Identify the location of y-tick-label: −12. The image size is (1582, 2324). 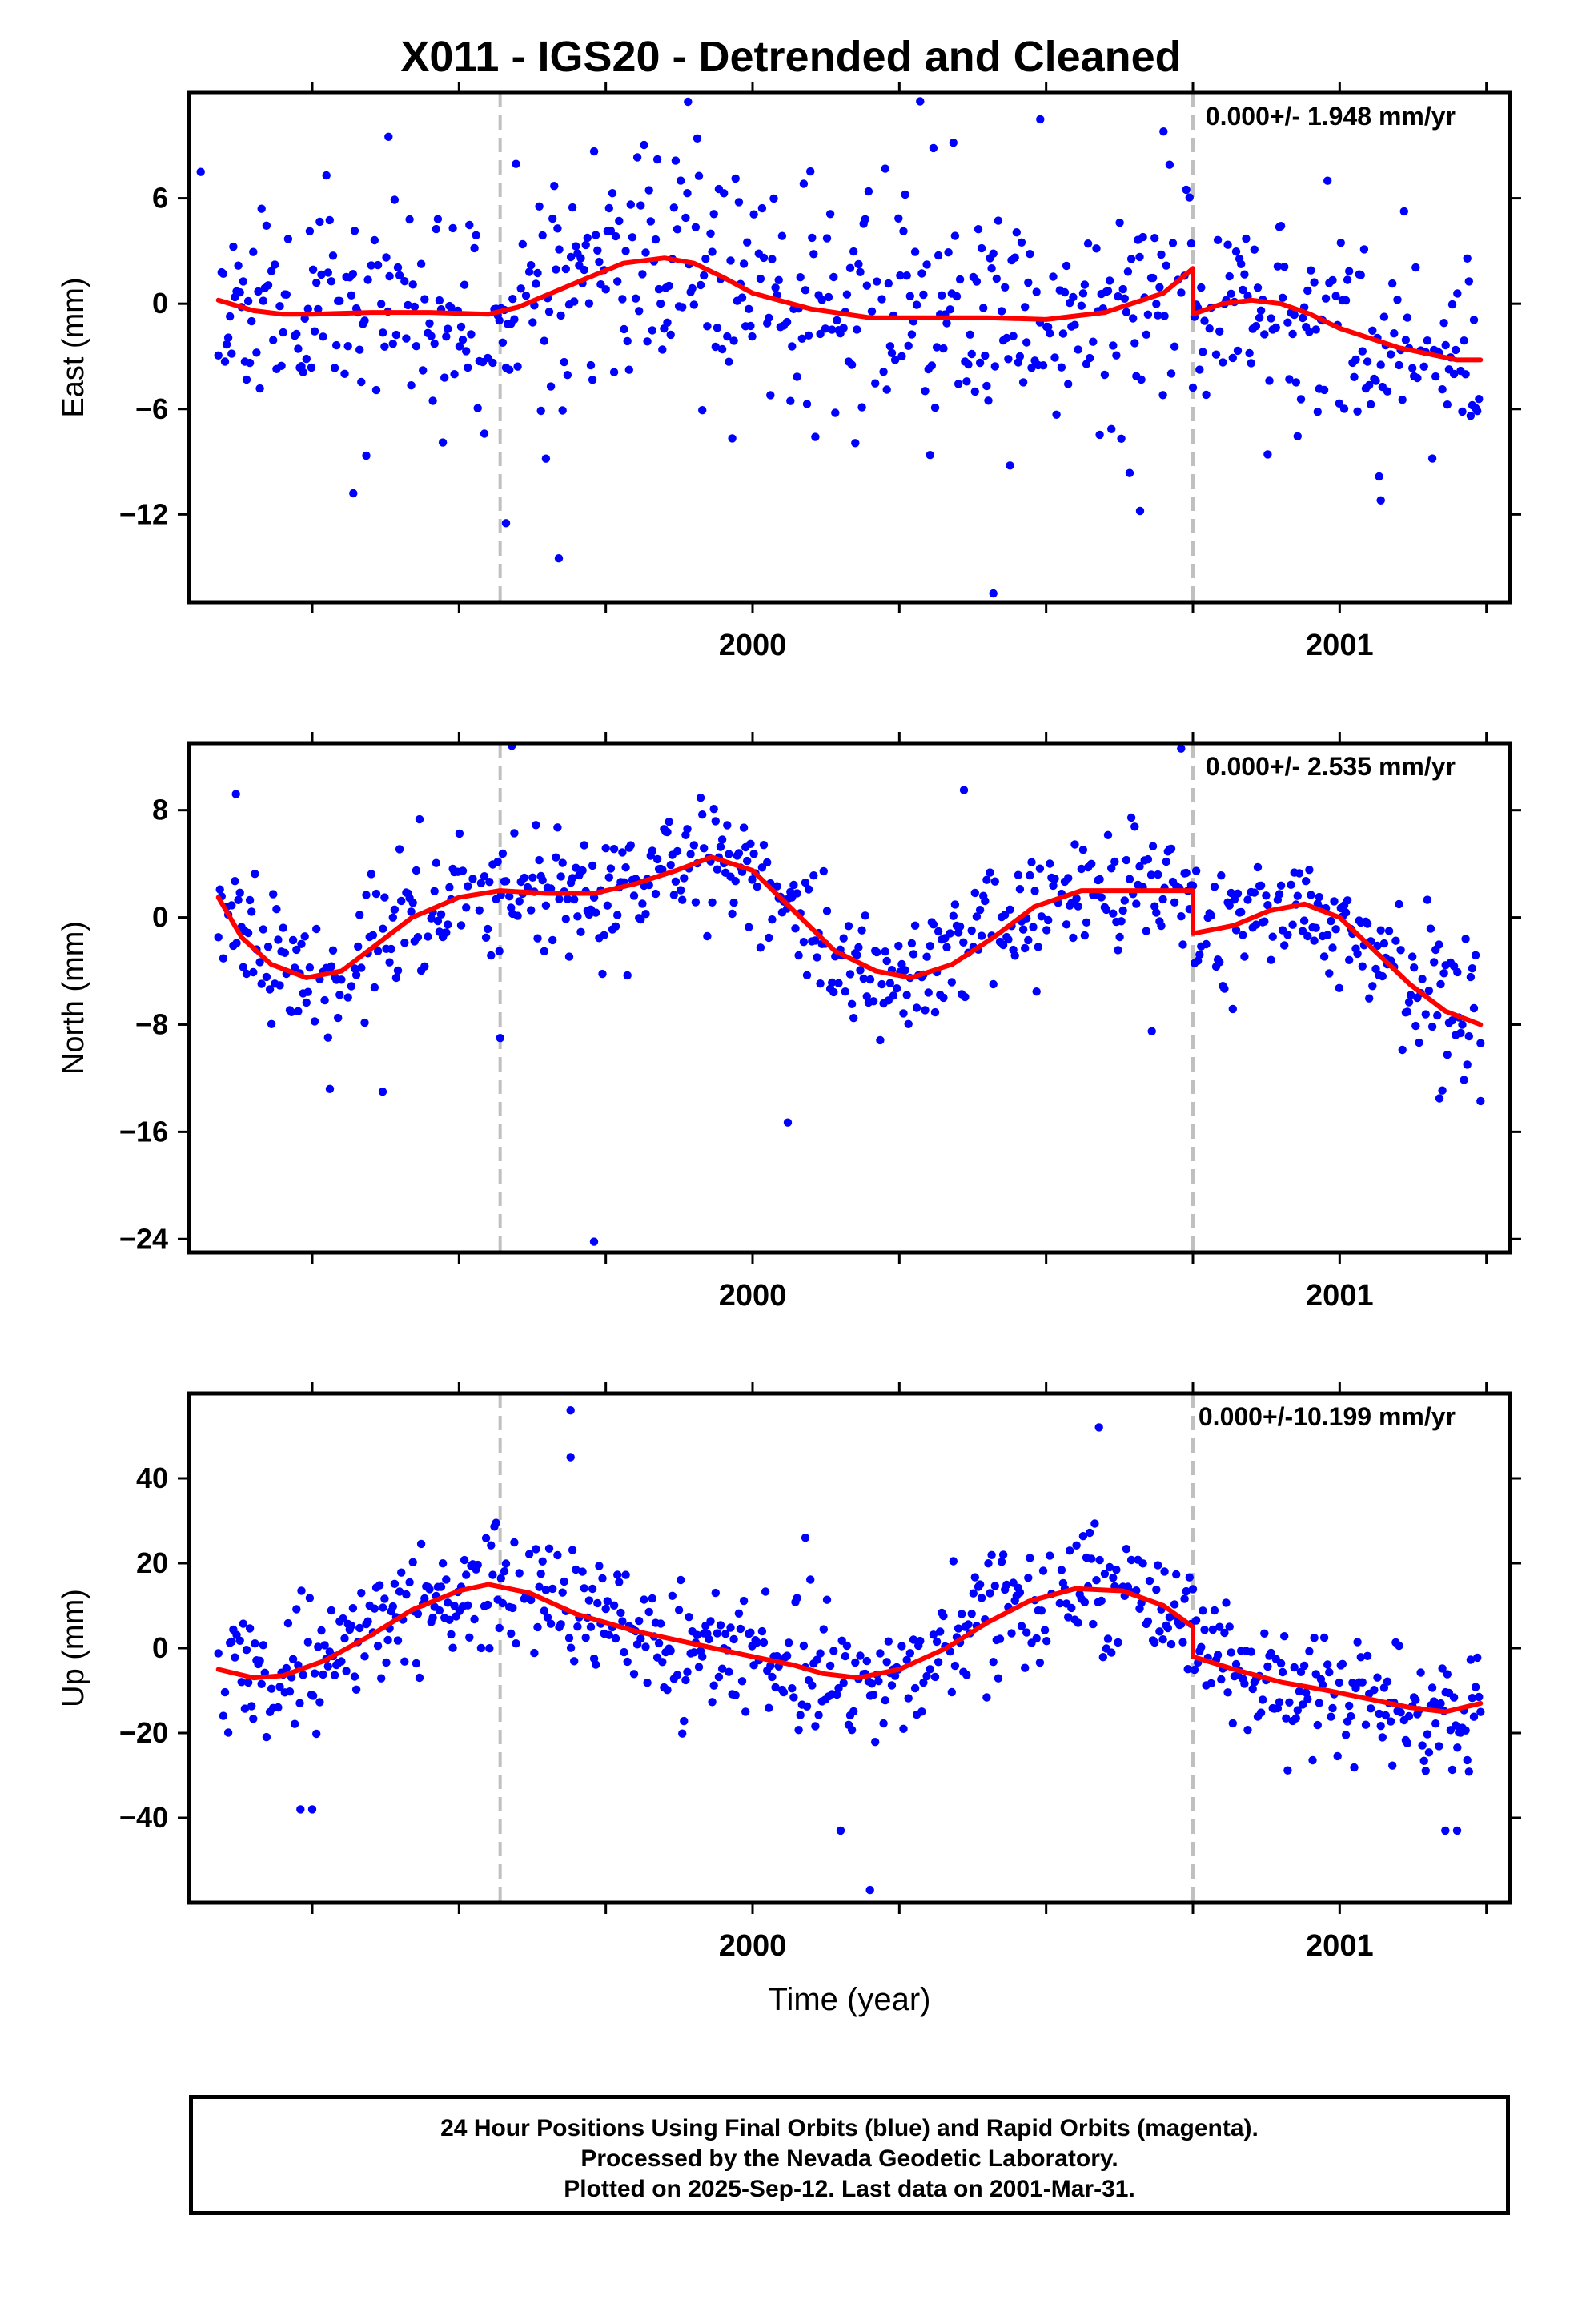
(144, 513).